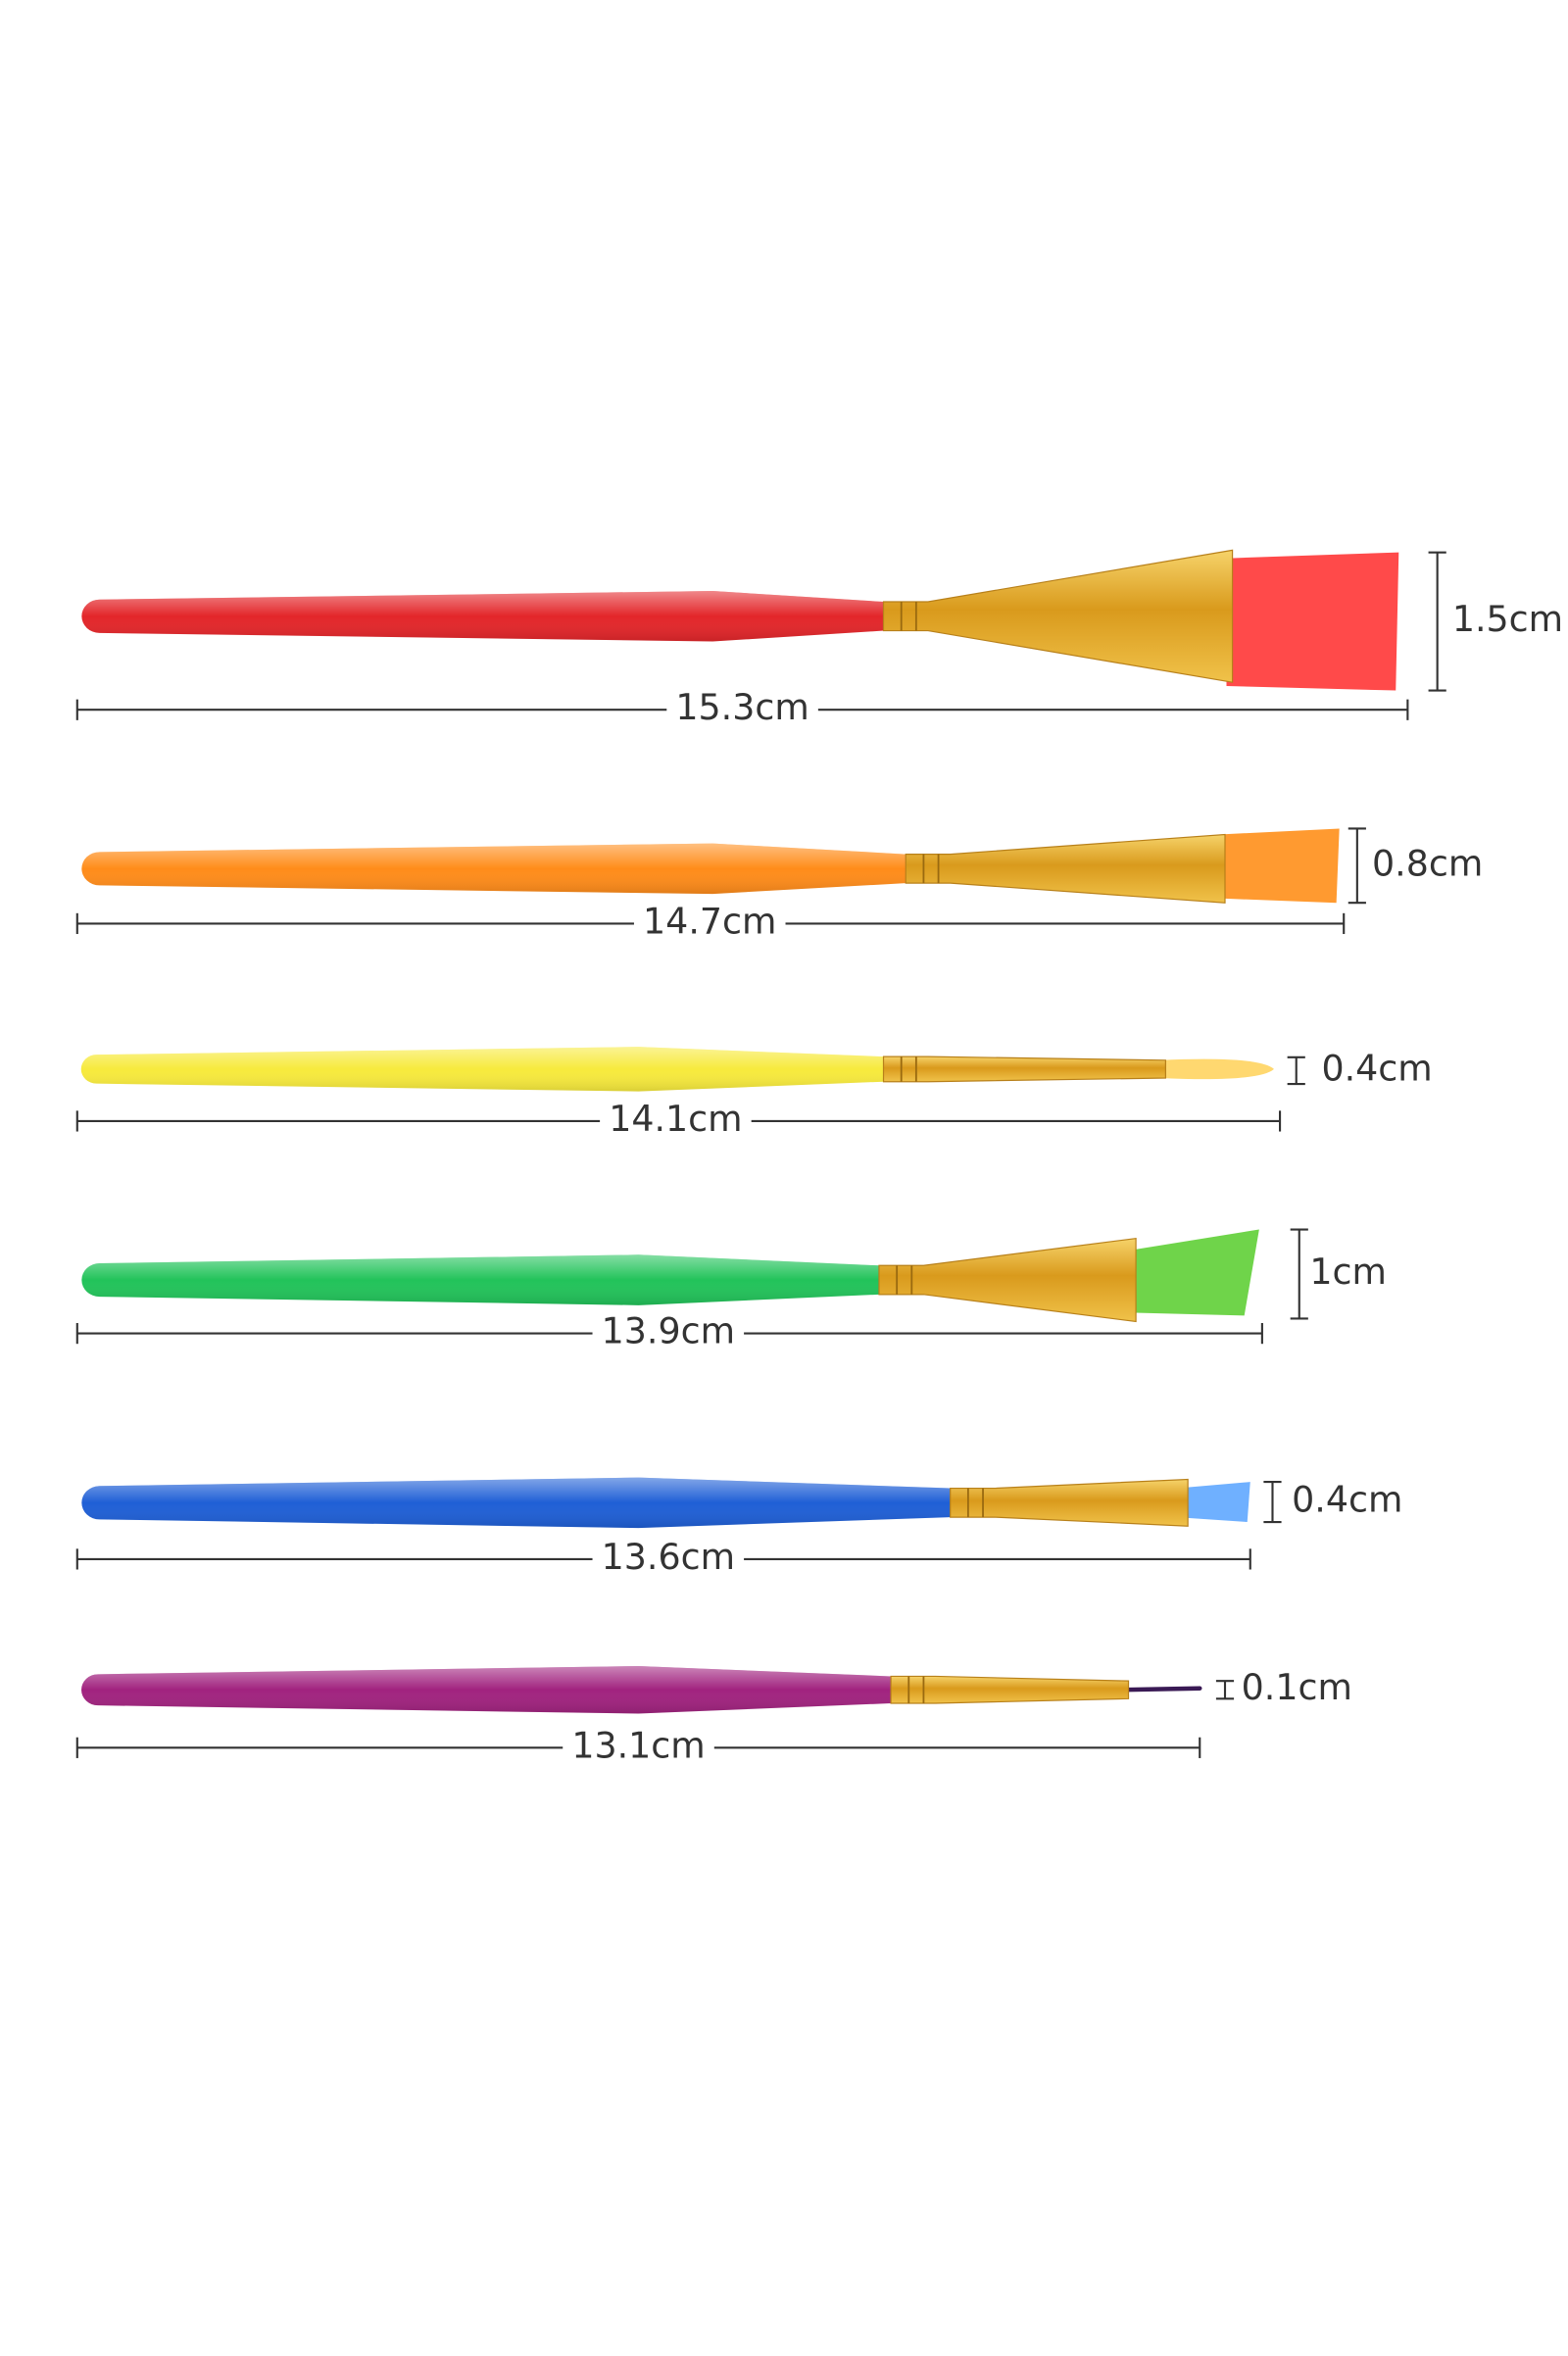  Describe the element at coordinates (1427, 863) in the screenshot. I see `width-label: 0.8cm` at that location.